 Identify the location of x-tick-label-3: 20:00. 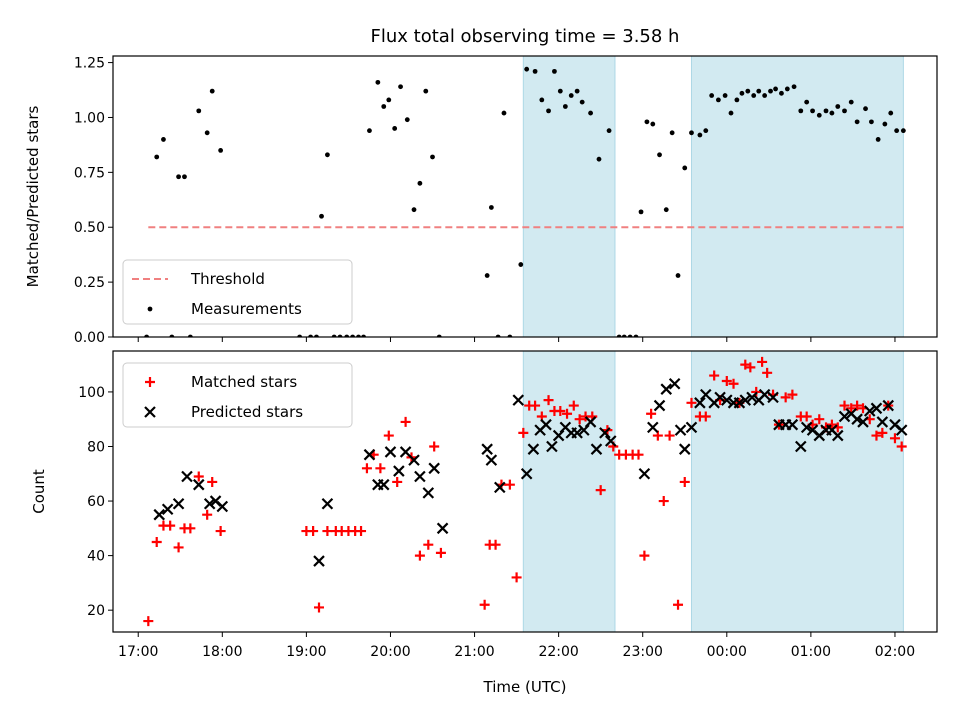
(390, 652).